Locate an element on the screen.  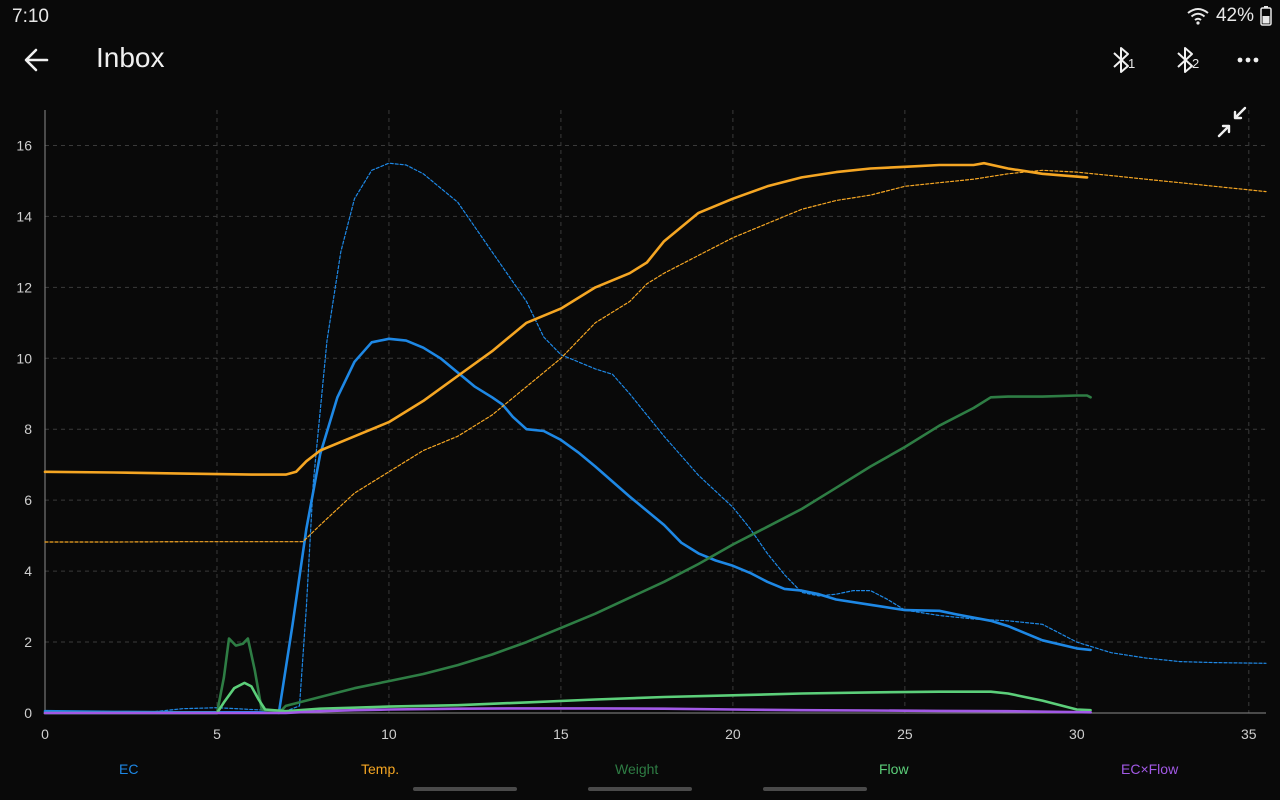
status-time: 7:10 is located at coordinates (30, 16).